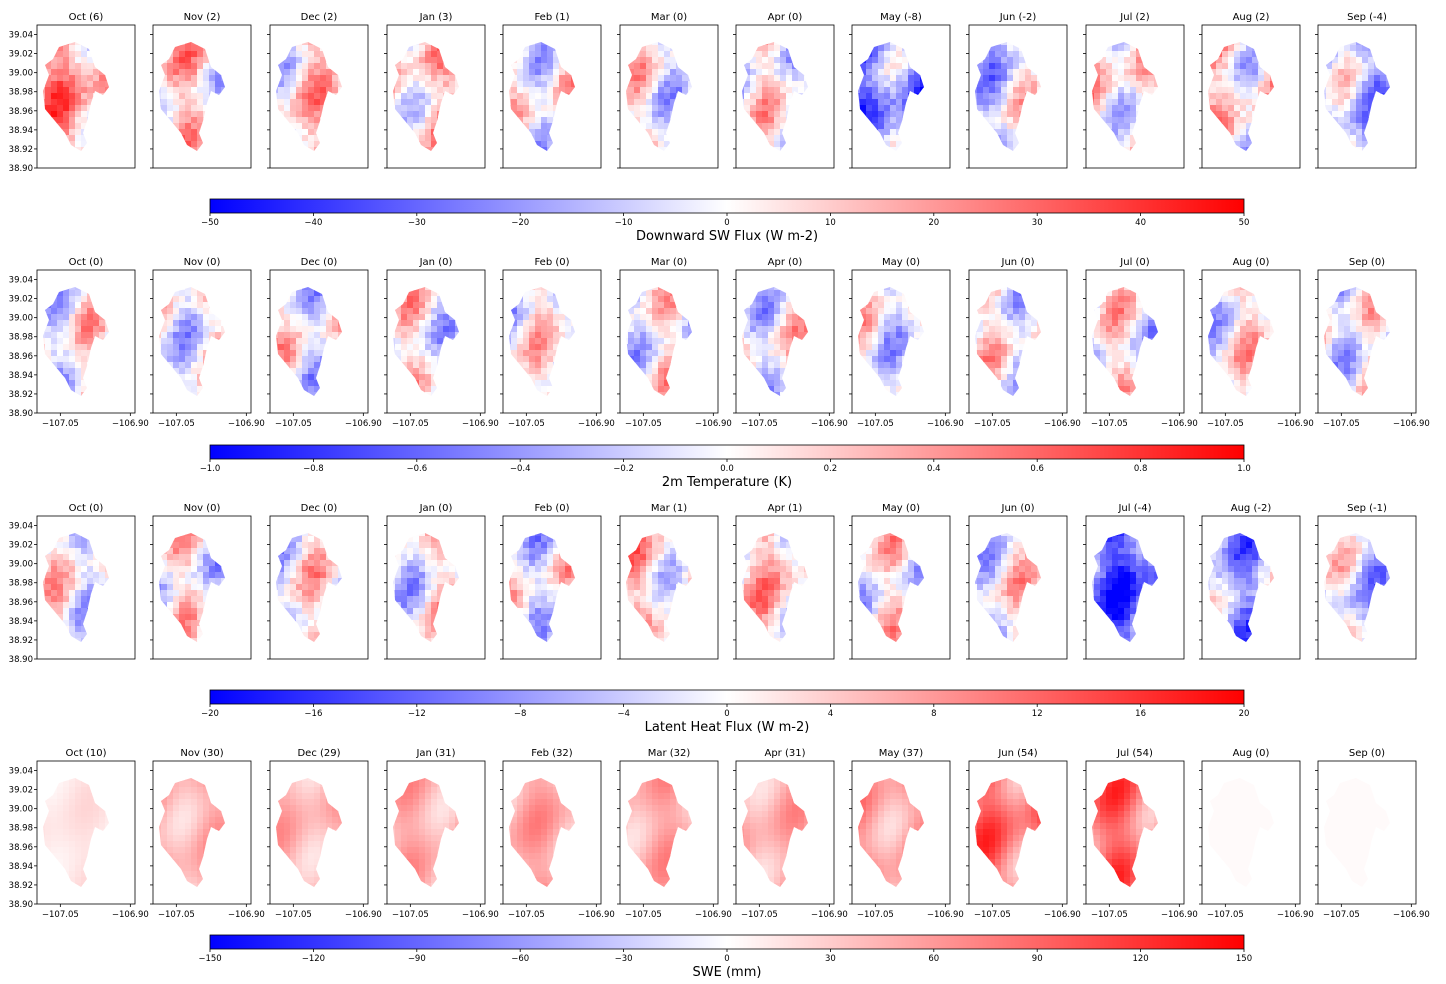 The width and height of the screenshot is (1446, 984). Describe the element at coordinates (313, 223) in the screenshot. I see `colorbar-tick-label: −40` at that location.